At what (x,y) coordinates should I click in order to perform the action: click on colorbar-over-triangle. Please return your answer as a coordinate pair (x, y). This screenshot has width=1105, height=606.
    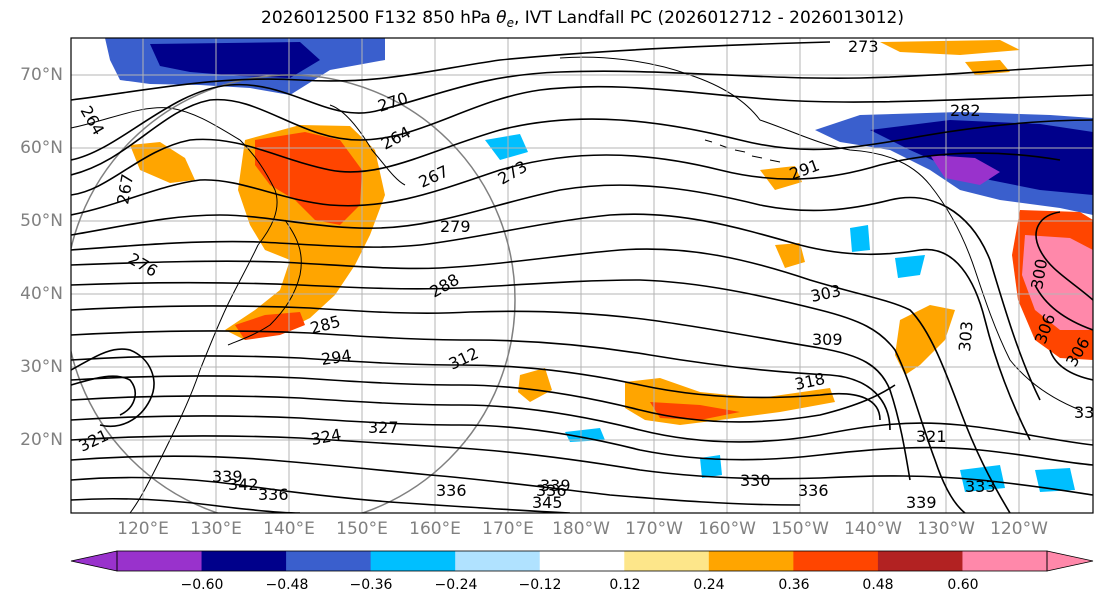
    Looking at the image, I should click on (1070, 561).